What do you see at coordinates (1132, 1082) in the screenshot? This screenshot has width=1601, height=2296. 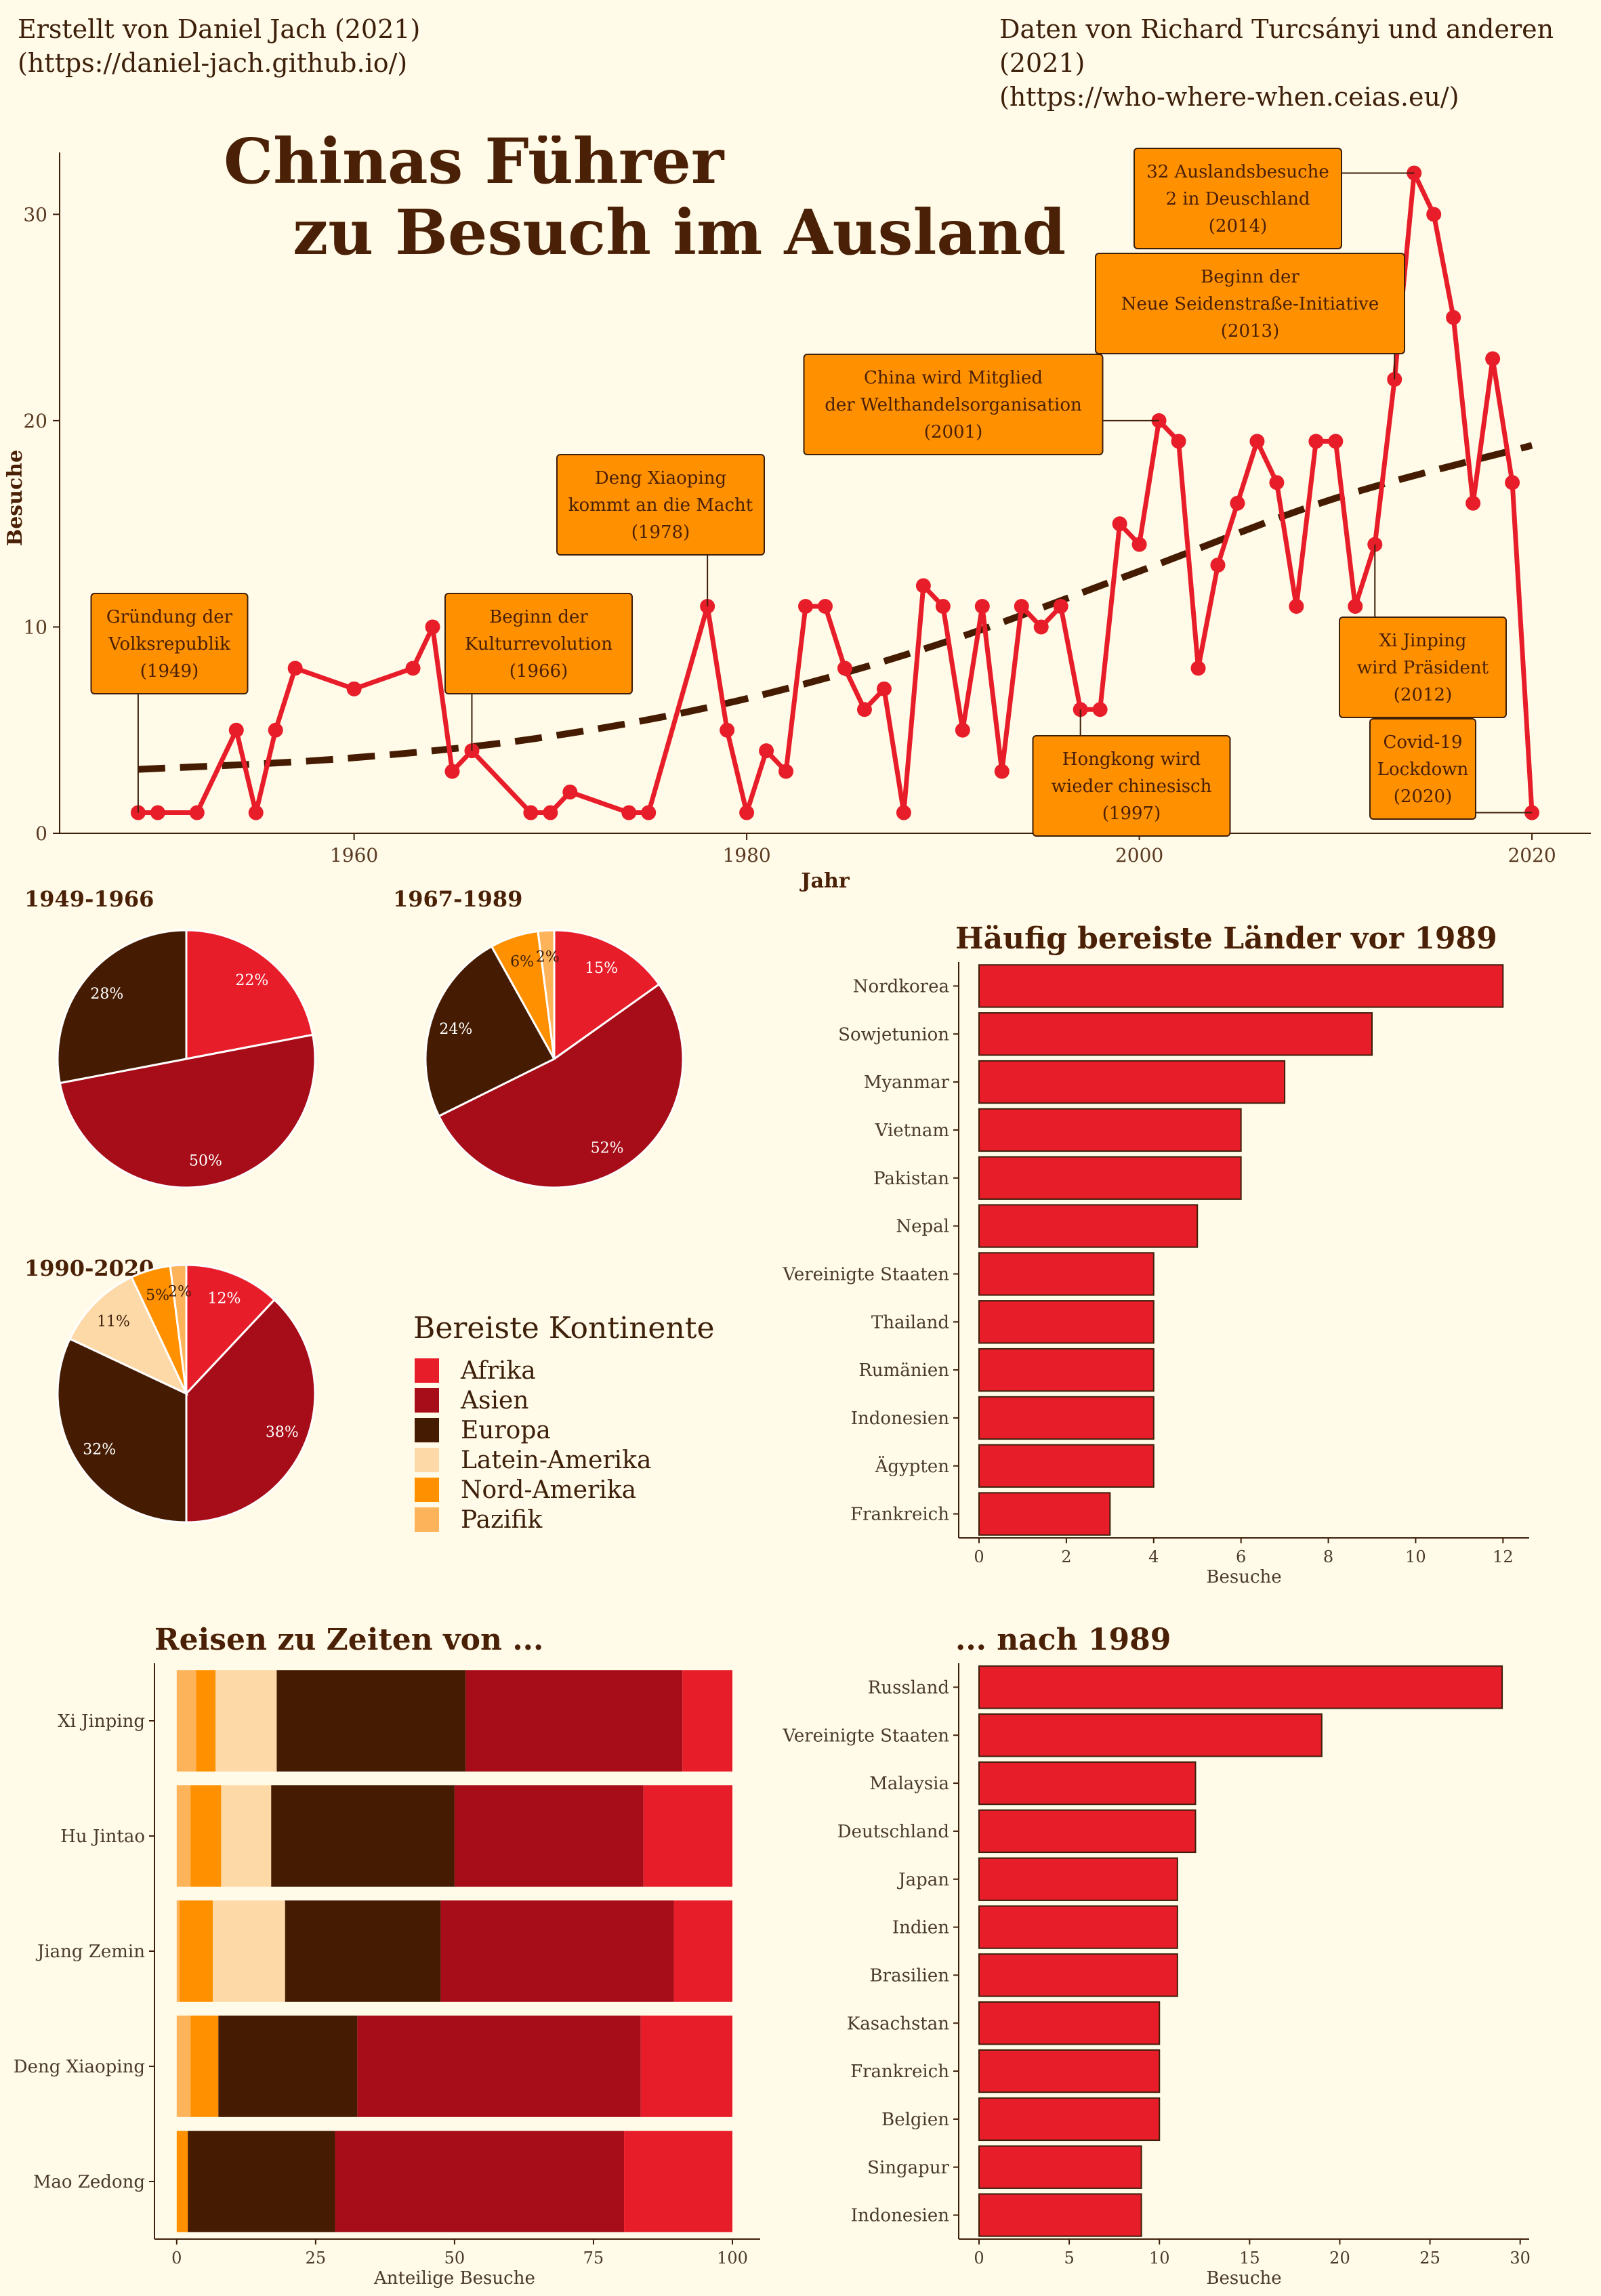 I see `bar-myanmar` at bounding box center [1132, 1082].